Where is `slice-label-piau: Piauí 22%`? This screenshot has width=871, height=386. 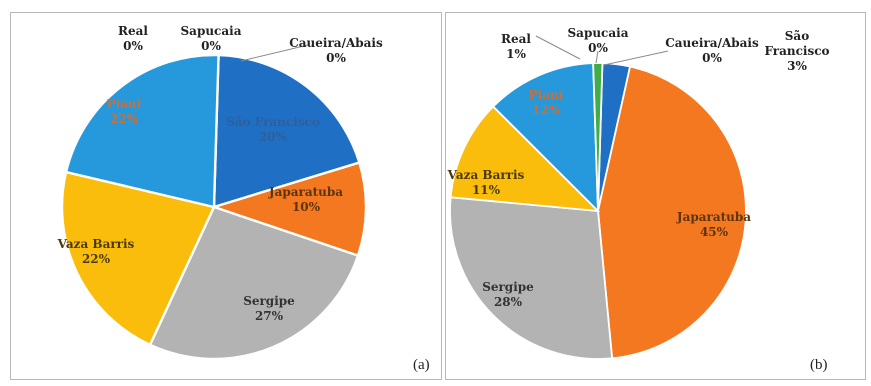
slice-label-piau: Piauí 22% is located at coordinates (124, 111).